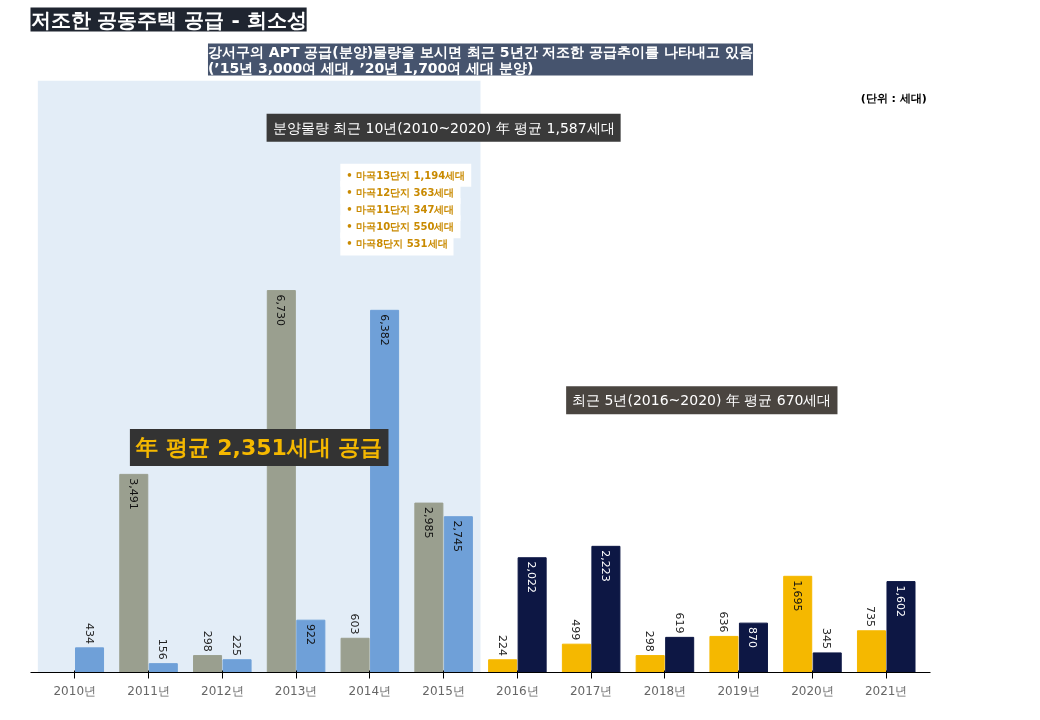 This screenshot has width=1040, height=720. Describe the element at coordinates (827, 639) in the screenshot. I see `data-label: 345` at that location.